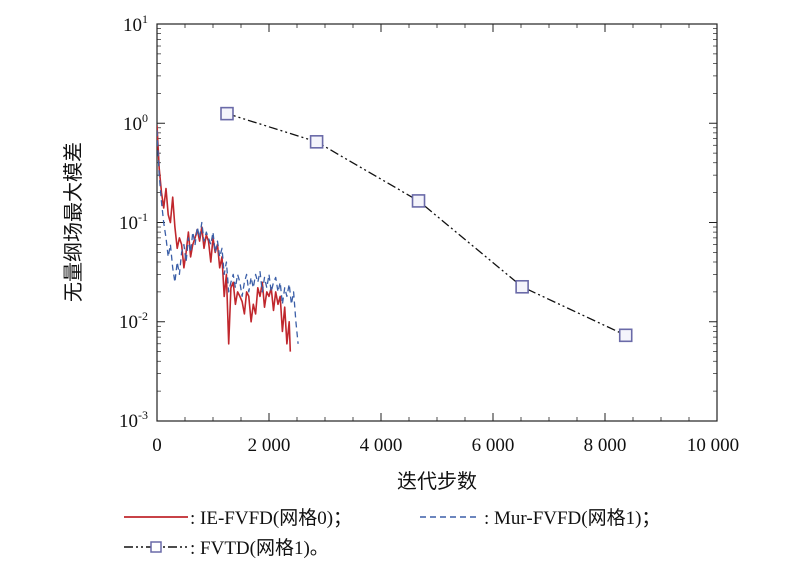 This screenshot has height=567, width=800. Describe the element at coordinates (271, 518) in the screenshot. I see `legend-label-ie-fvfd: : IE-FVFD(网格0)；` at that location.